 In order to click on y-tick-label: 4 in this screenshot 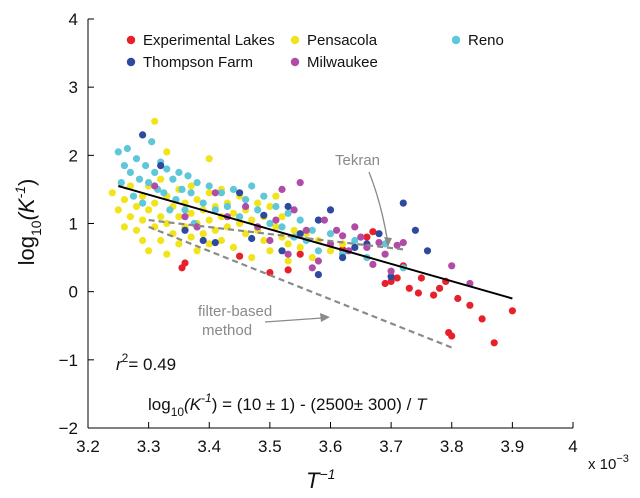, I will do `click(73, 19)`.